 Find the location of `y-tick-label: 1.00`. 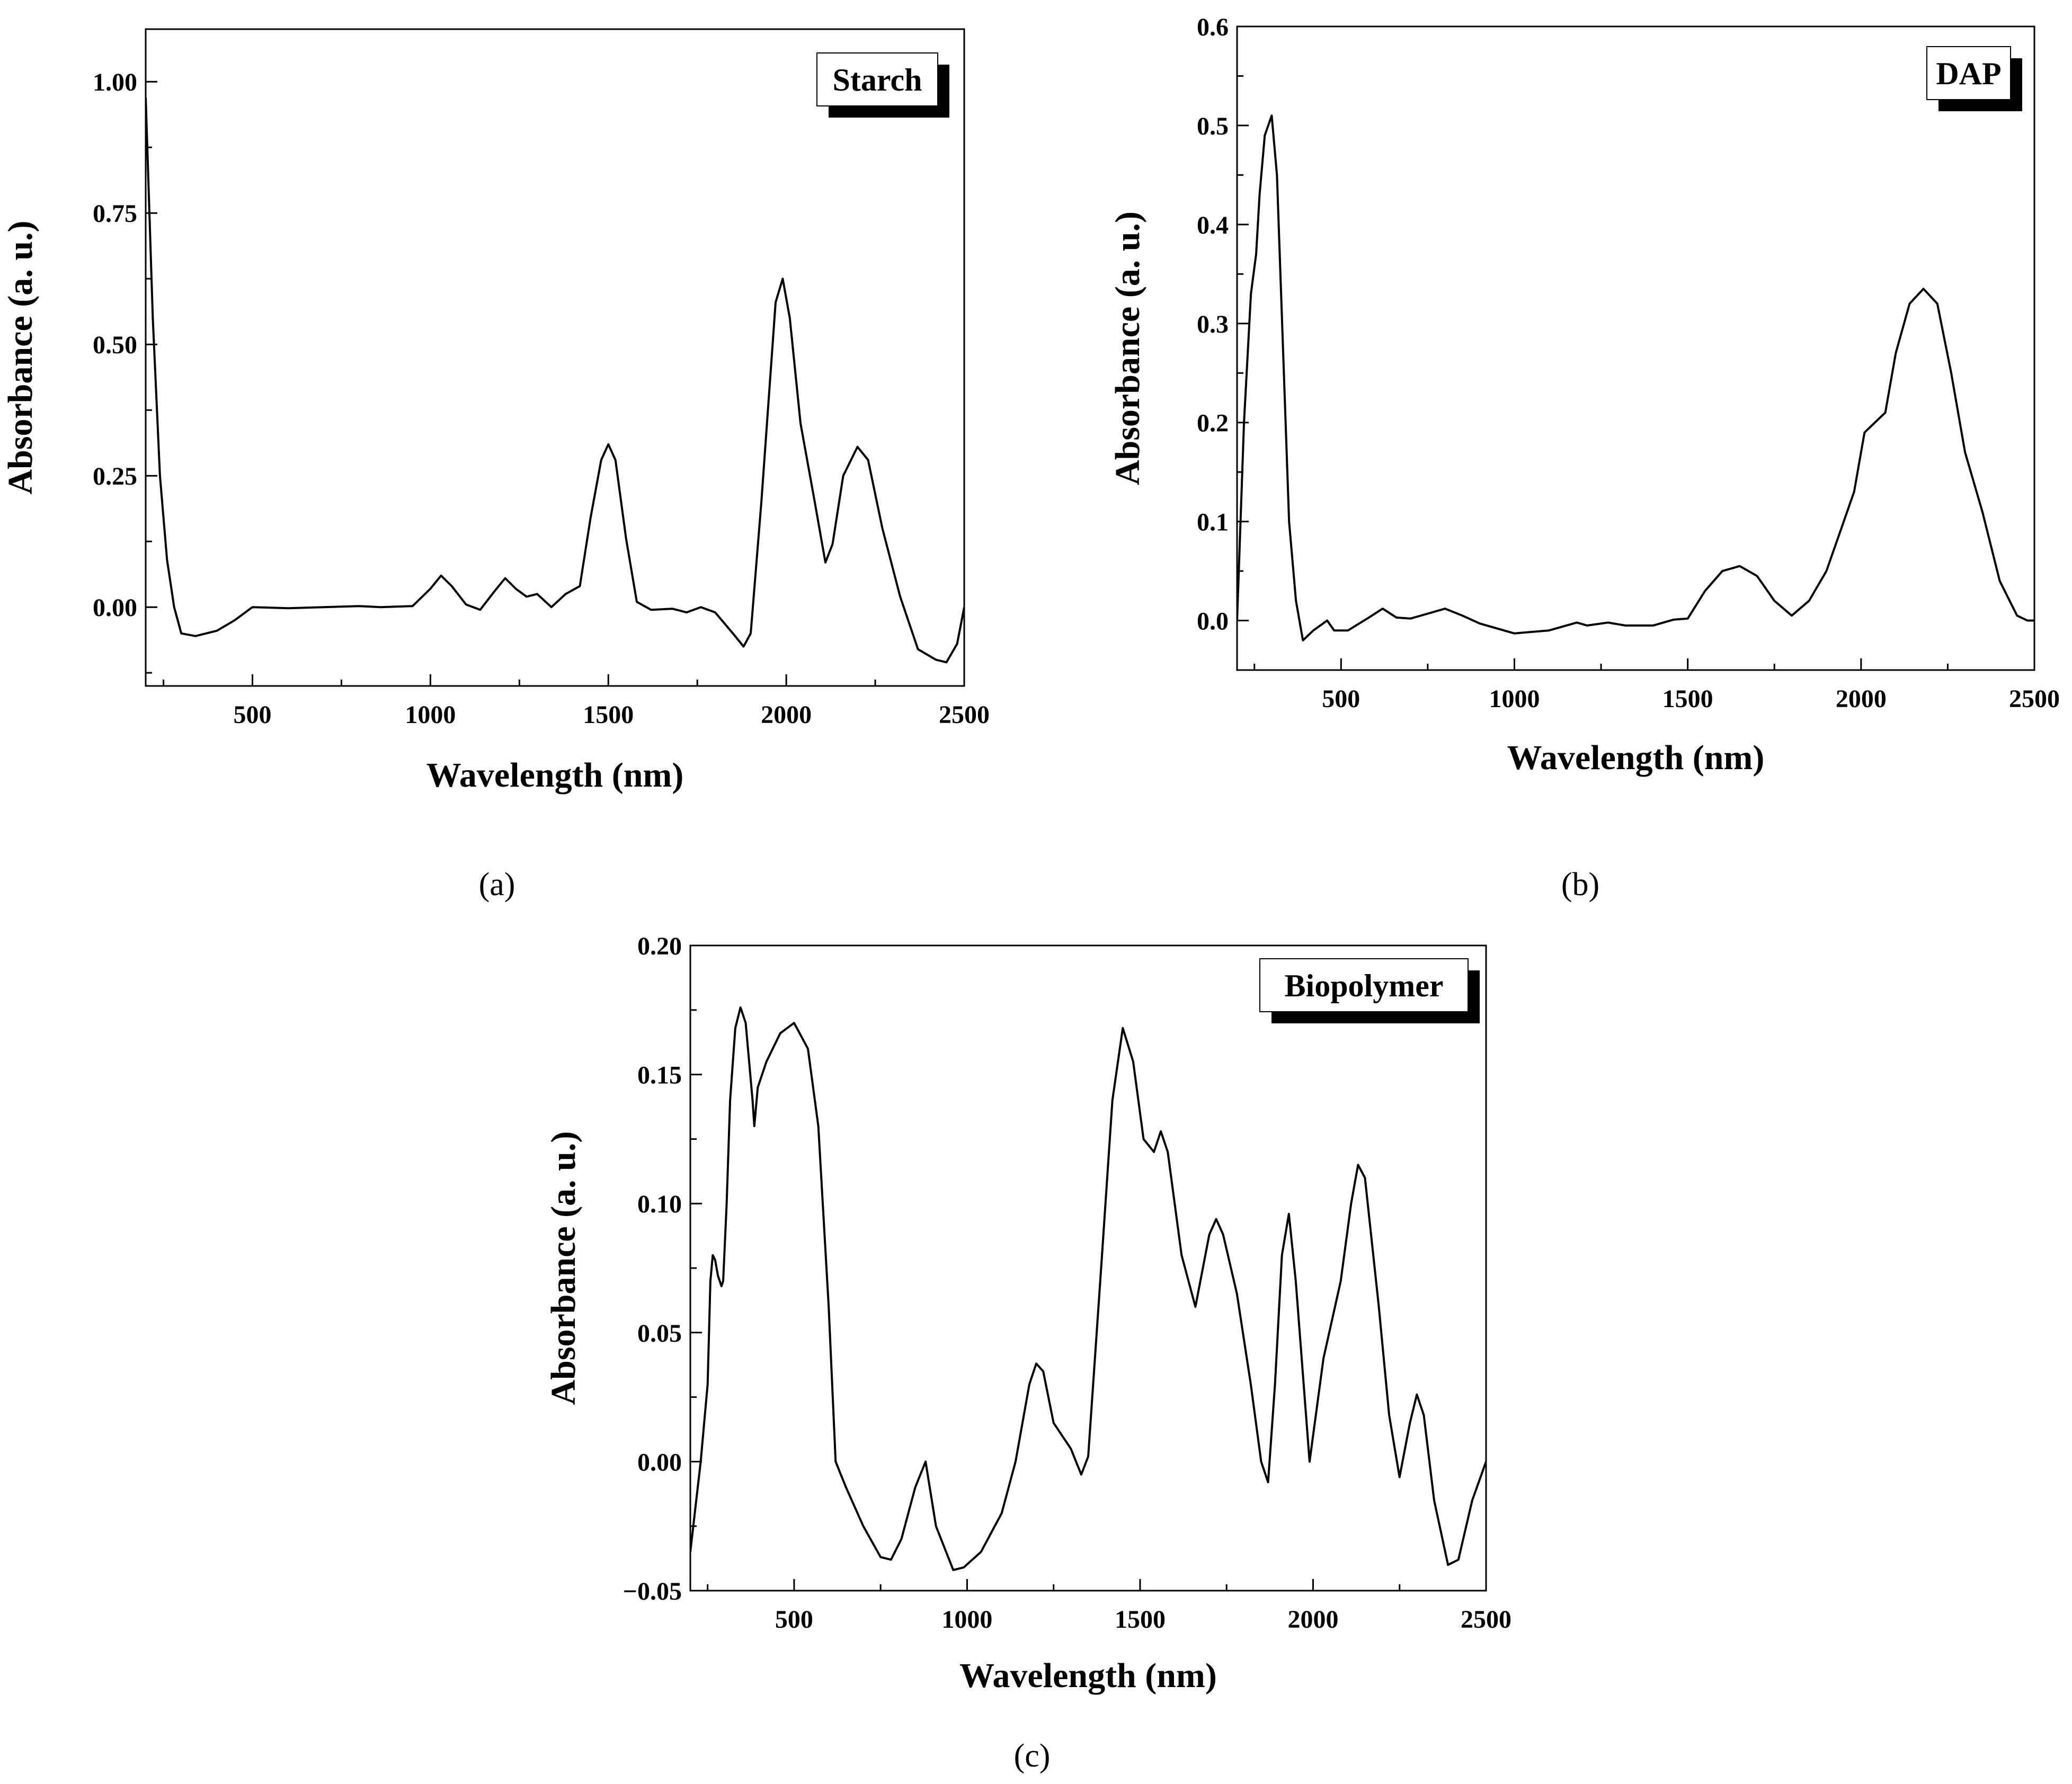

y-tick-label: 1.00 is located at coordinates (115, 82).